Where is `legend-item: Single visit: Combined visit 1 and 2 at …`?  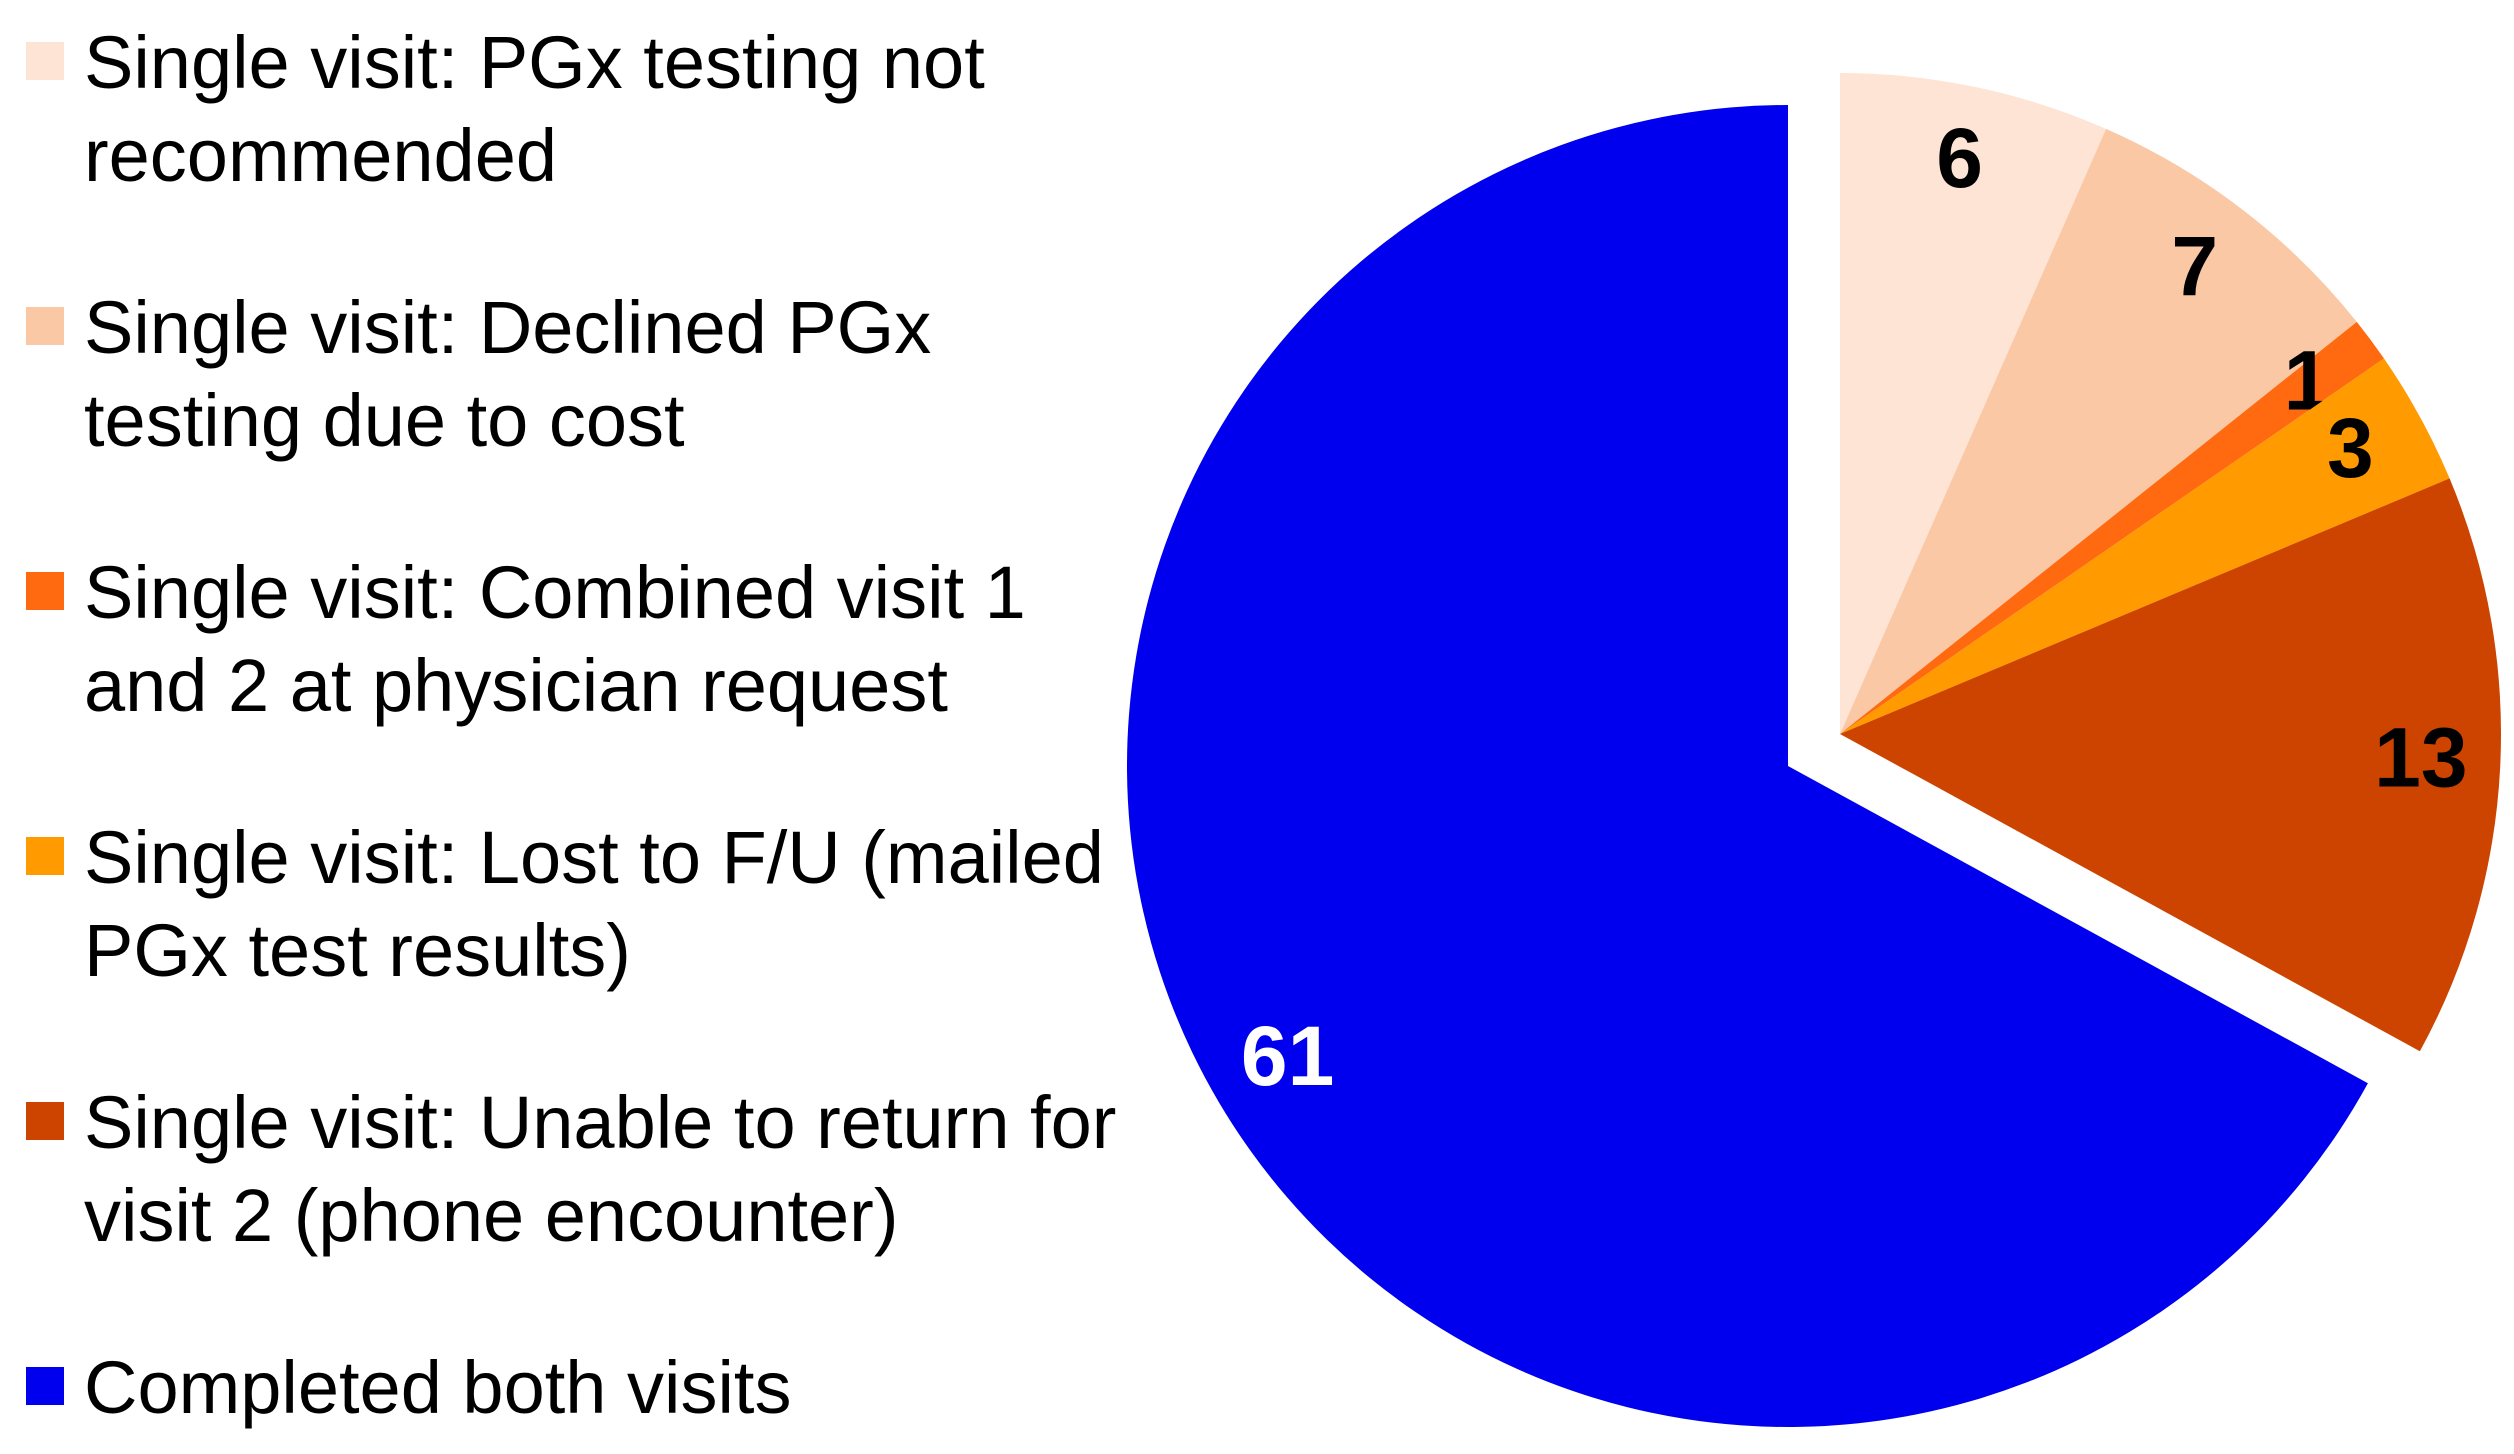
legend-item: Single visit: Combined visit 1 and 2 at … is located at coordinates (585, 639).